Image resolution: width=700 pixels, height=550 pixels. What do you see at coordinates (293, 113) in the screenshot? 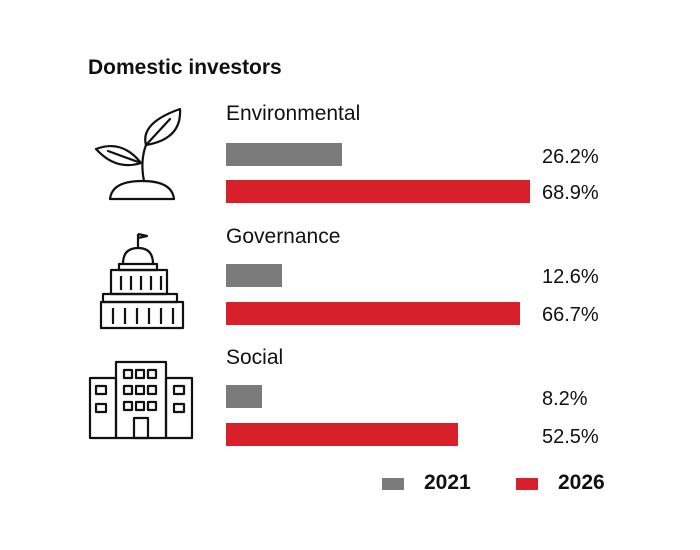
I see `category-label-environmental: Environmental` at bounding box center [293, 113].